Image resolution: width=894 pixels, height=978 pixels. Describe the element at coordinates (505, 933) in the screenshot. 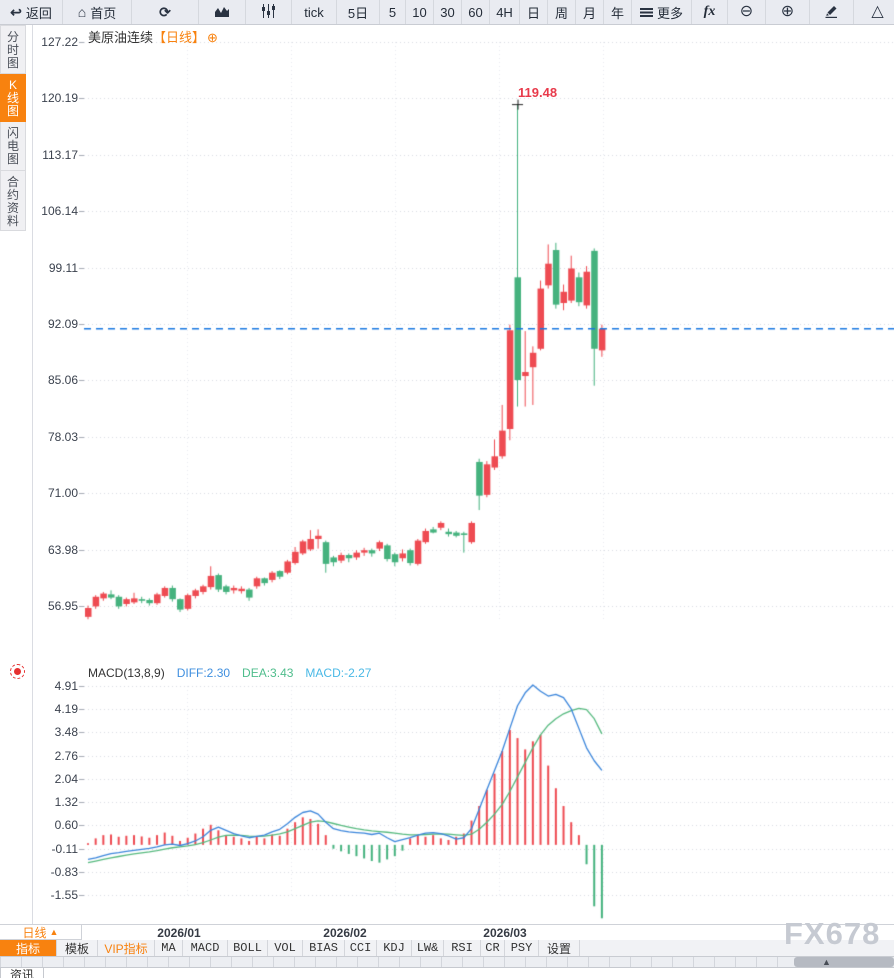

I see `date-label: 2026/03` at that location.